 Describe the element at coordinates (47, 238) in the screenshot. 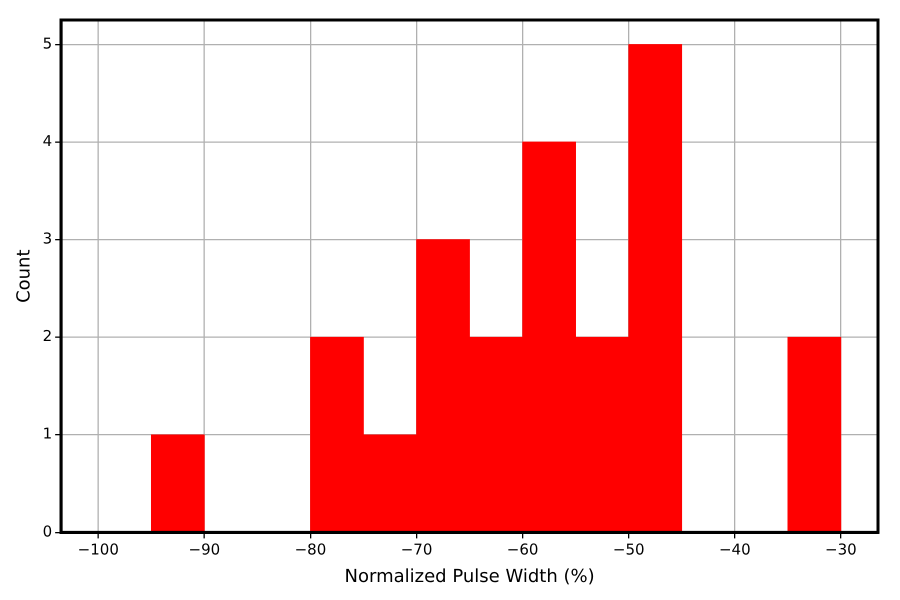

I see `y-tick-label: 3` at that location.